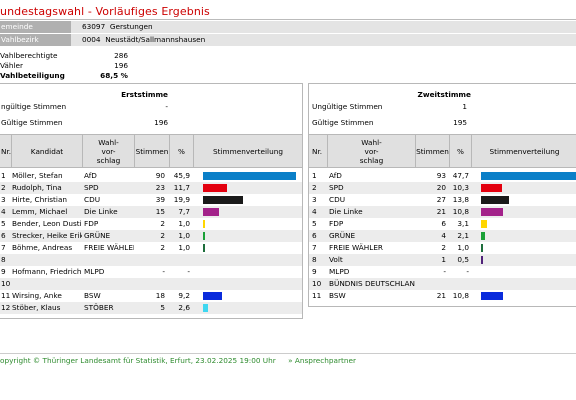 Image resolution: width=576 pixels, height=400 pixels. I want to click on table-row: 5Bender, Leon DustinFDP21,0, so click(151, 224).